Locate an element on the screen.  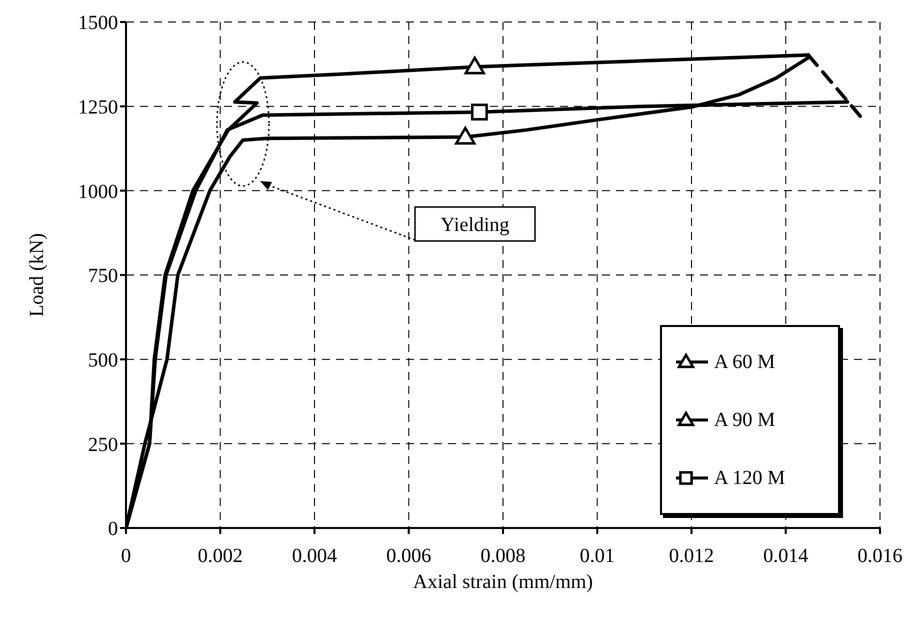
y-tick-label: 500 is located at coordinates (103, 360).